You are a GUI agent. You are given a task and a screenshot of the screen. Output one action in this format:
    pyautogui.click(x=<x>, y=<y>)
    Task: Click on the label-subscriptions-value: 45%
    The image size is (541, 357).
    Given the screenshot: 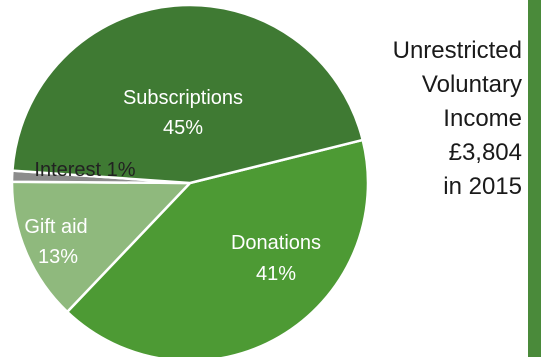 What is the action you would take?
    pyautogui.click(x=183, y=128)
    